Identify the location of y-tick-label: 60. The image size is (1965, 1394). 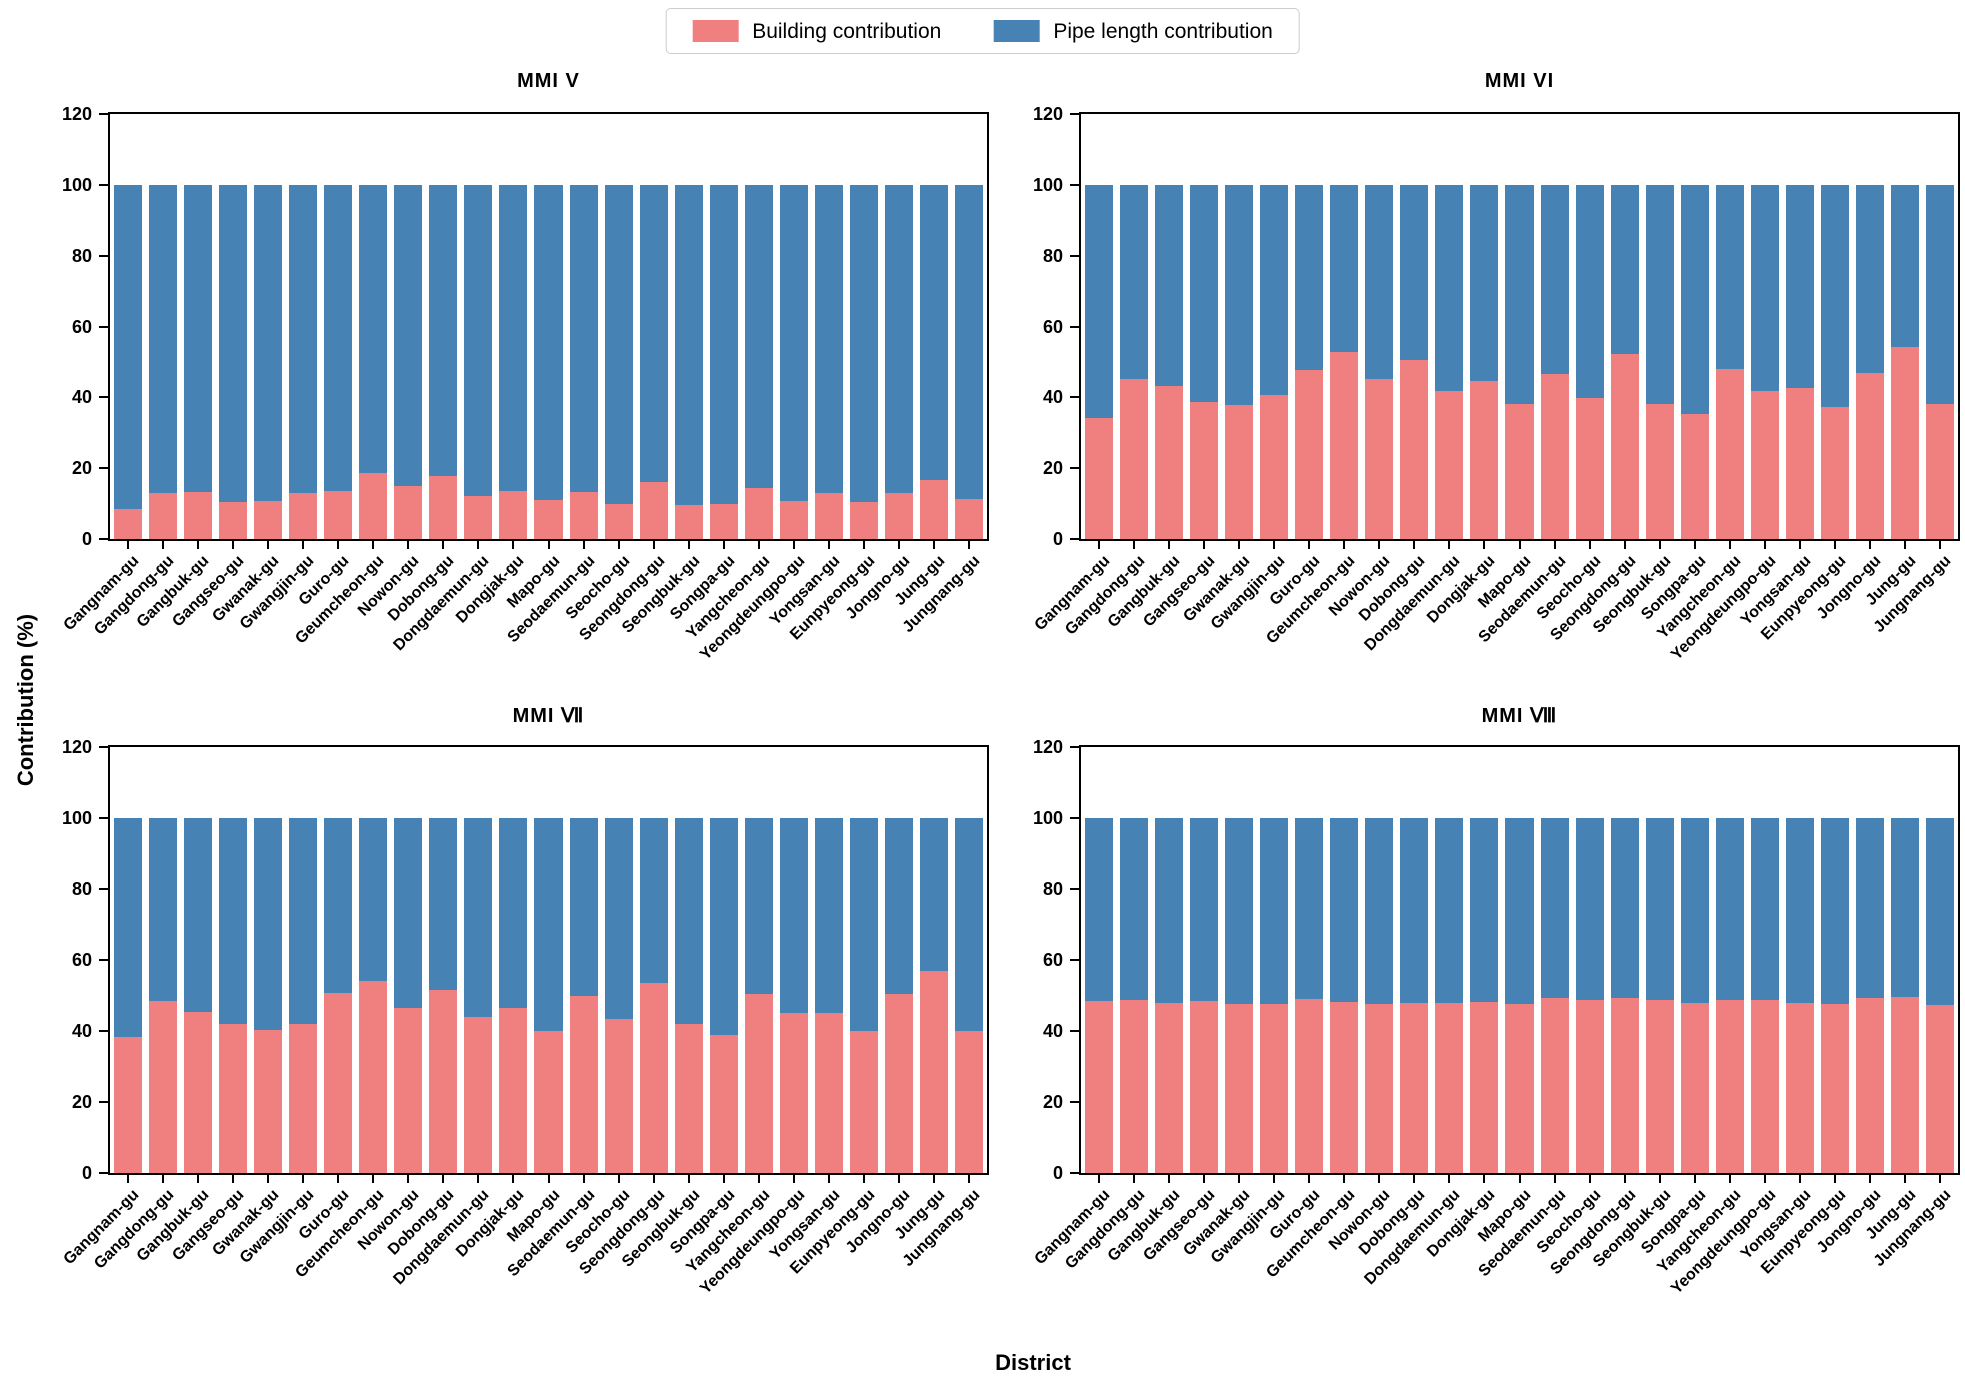
(81, 326).